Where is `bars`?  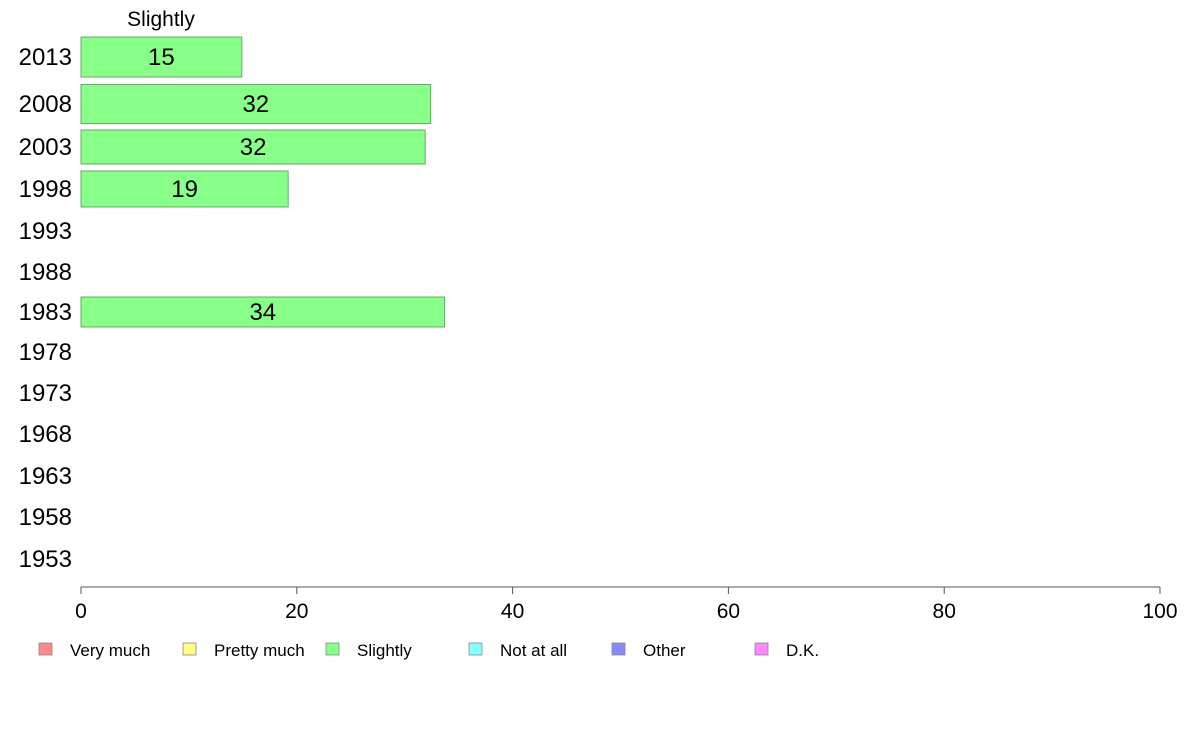
bars is located at coordinates (263, 182).